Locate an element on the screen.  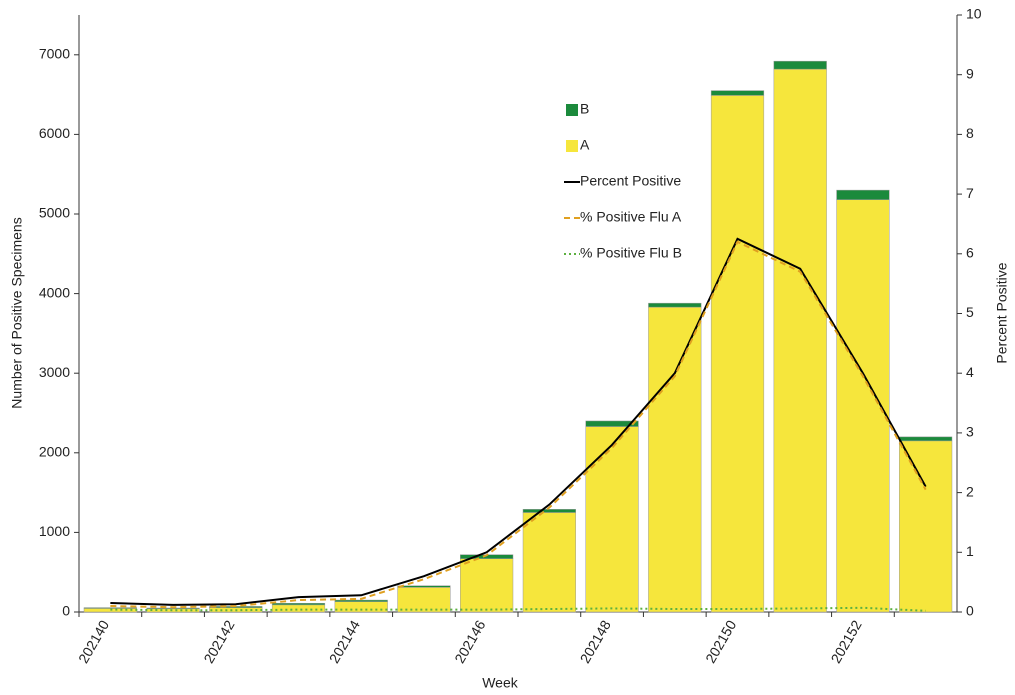
y2-tick-label: 3 is located at coordinates (970, 432).